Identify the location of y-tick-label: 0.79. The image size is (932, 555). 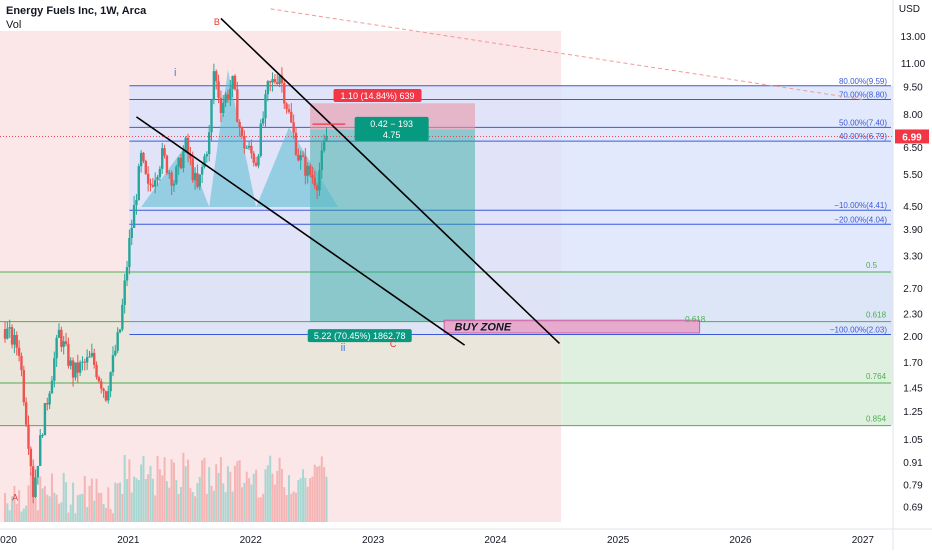
(913, 486).